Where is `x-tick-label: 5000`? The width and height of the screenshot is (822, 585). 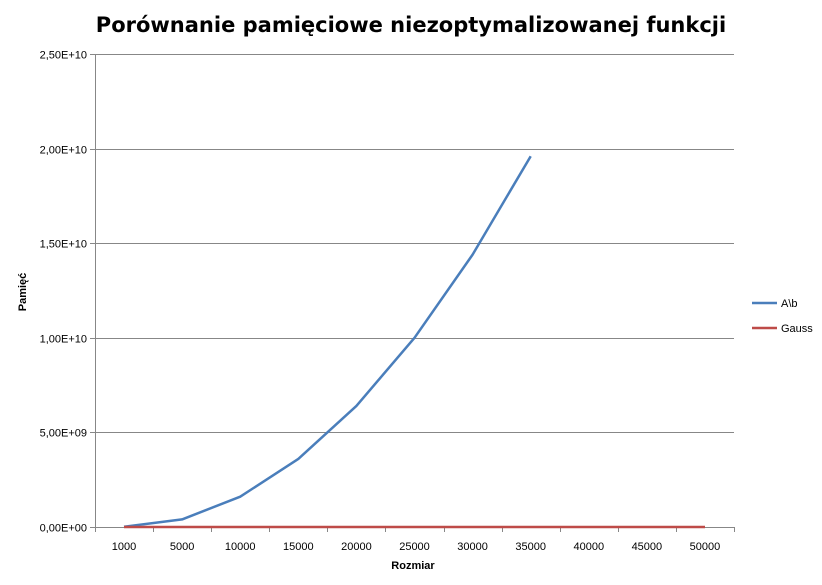 x-tick-label: 5000 is located at coordinates (182, 547).